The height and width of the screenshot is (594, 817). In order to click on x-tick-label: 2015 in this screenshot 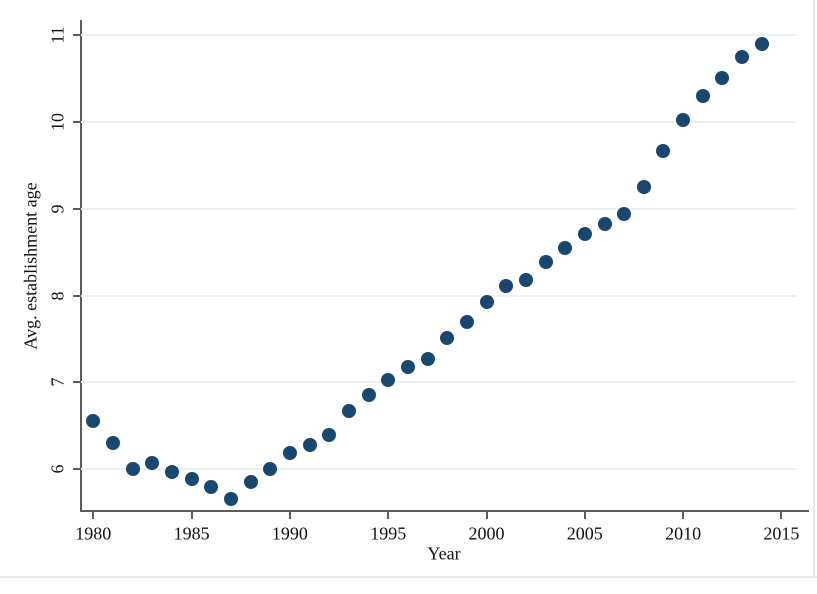, I will do `click(781, 533)`.